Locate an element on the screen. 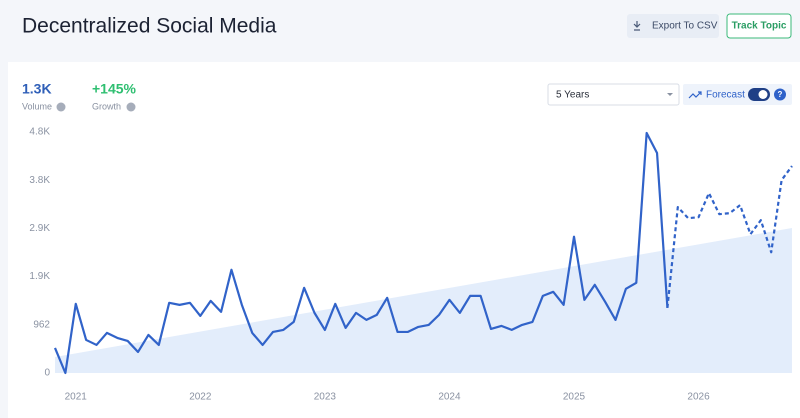 The height and width of the screenshot is (418, 800). y-tick-label: 2.9K is located at coordinates (39, 228).